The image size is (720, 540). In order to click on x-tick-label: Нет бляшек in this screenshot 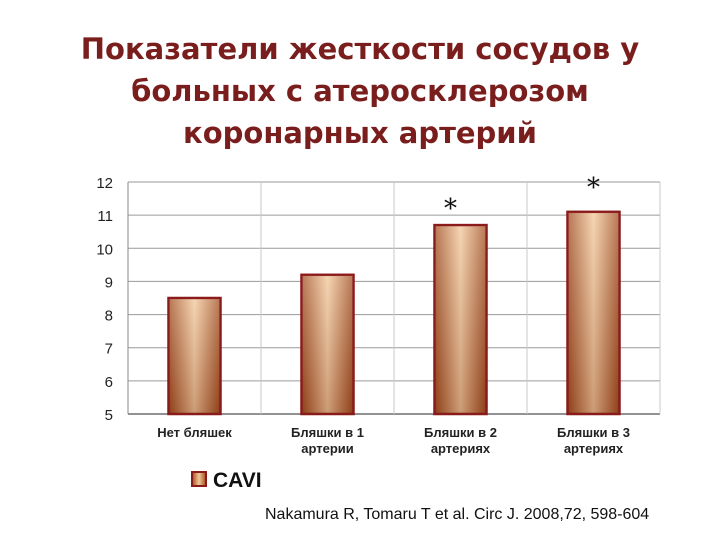, I will do `click(194, 432)`.